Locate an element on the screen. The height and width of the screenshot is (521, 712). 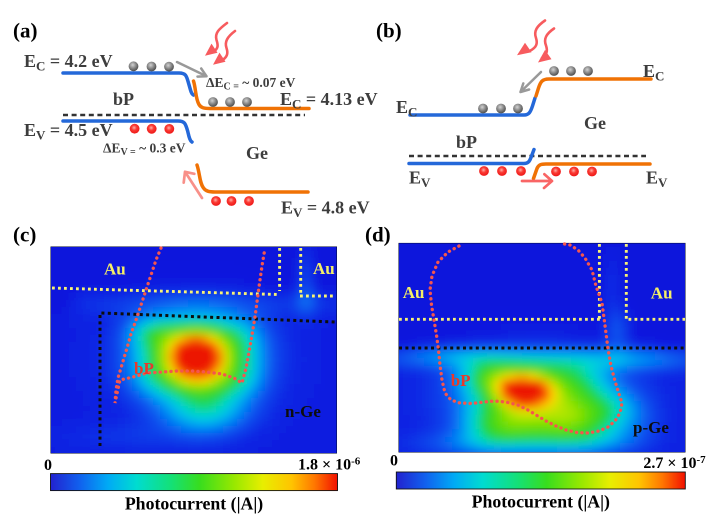
svg-text: (d) is located at coordinates (378, 235).